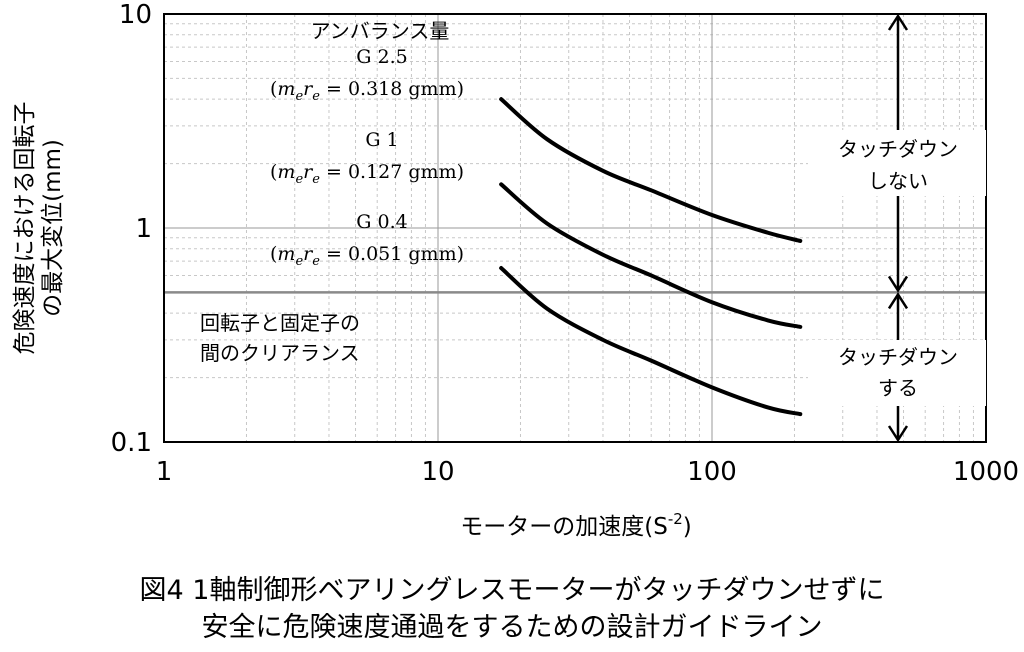 This screenshot has width=1024, height=652. Describe the element at coordinates (25, 228) in the screenshot. I see `y-axis-title-line1: 危険速度における回転子` at that location.